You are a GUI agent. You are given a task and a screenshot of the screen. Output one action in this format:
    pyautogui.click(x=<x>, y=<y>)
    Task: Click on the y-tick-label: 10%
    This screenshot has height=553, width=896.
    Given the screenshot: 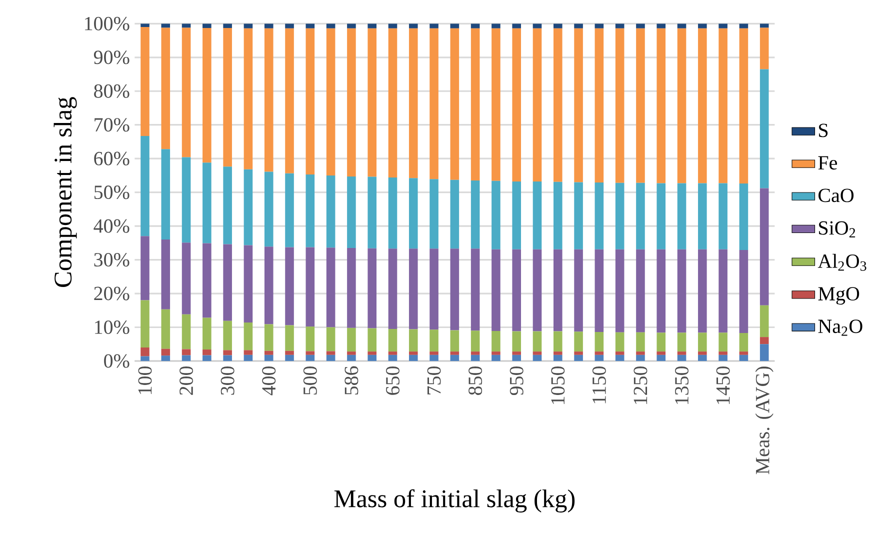 What is the action you would take?
    pyautogui.click(x=112, y=327)
    